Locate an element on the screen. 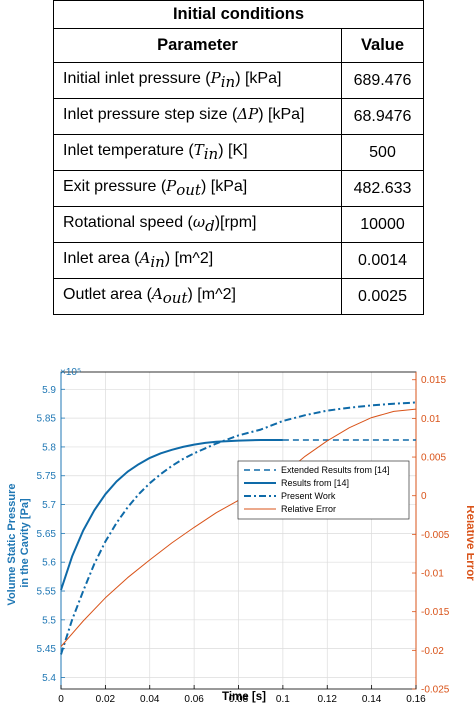  value-cell: 689.476 is located at coordinates (382, 80).